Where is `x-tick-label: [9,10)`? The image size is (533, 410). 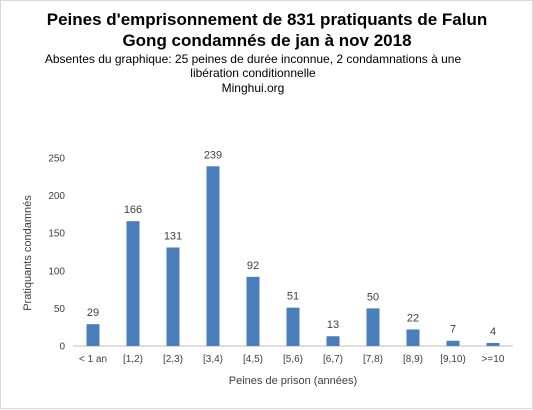
x-tick-label: [9,10) is located at coordinates (453, 359).